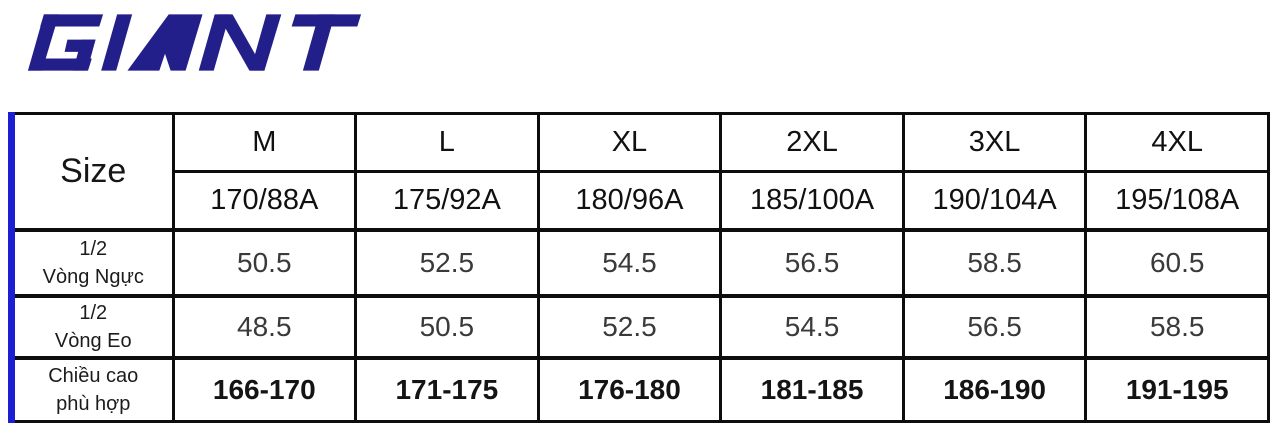 The image size is (1280, 442). What do you see at coordinates (994, 200) in the screenshot?
I see `size-code-cell: 190/104A` at bounding box center [994, 200].